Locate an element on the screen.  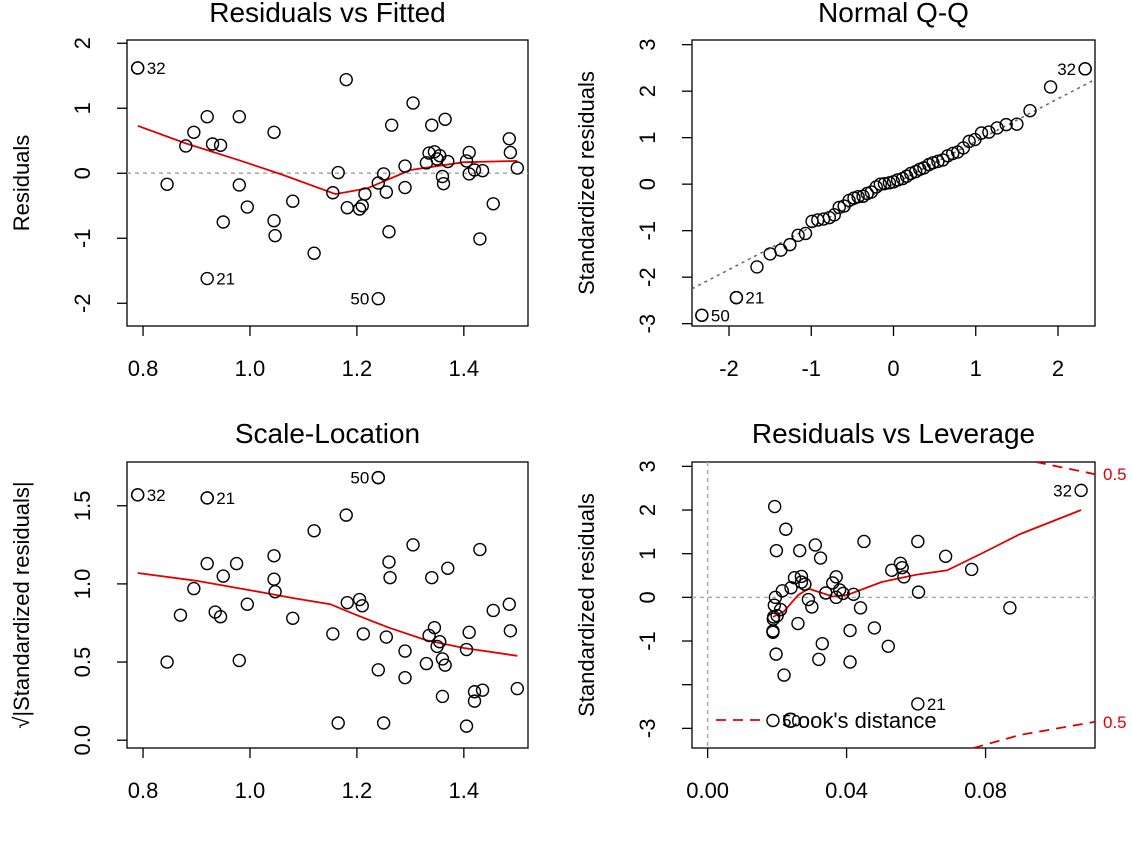
y-axis-label: Standardized residuals is located at coordinates (586, 605).